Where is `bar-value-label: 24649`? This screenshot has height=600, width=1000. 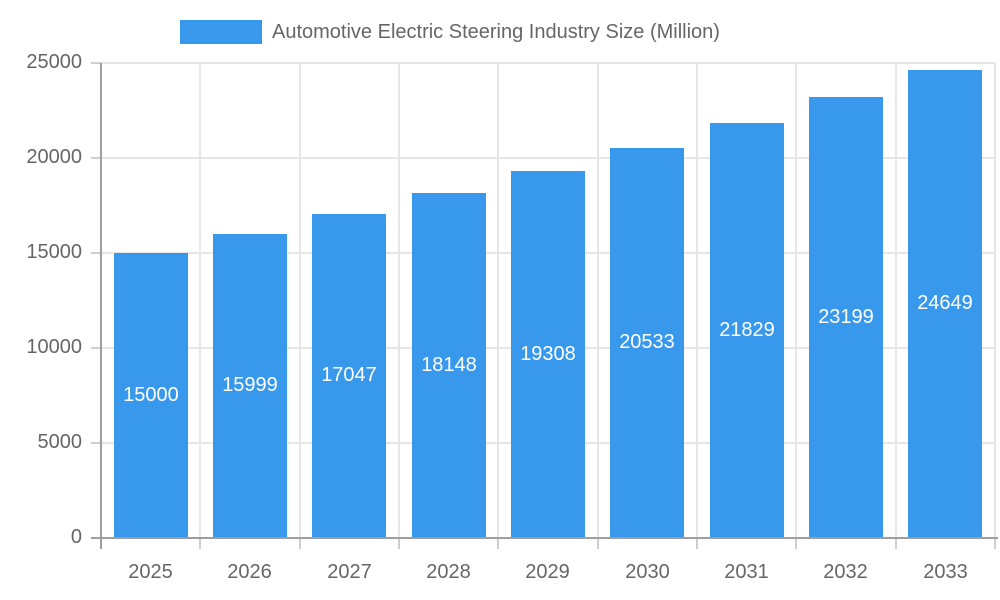
bar-value-label: 24649 is located at coordinates (945, 303).